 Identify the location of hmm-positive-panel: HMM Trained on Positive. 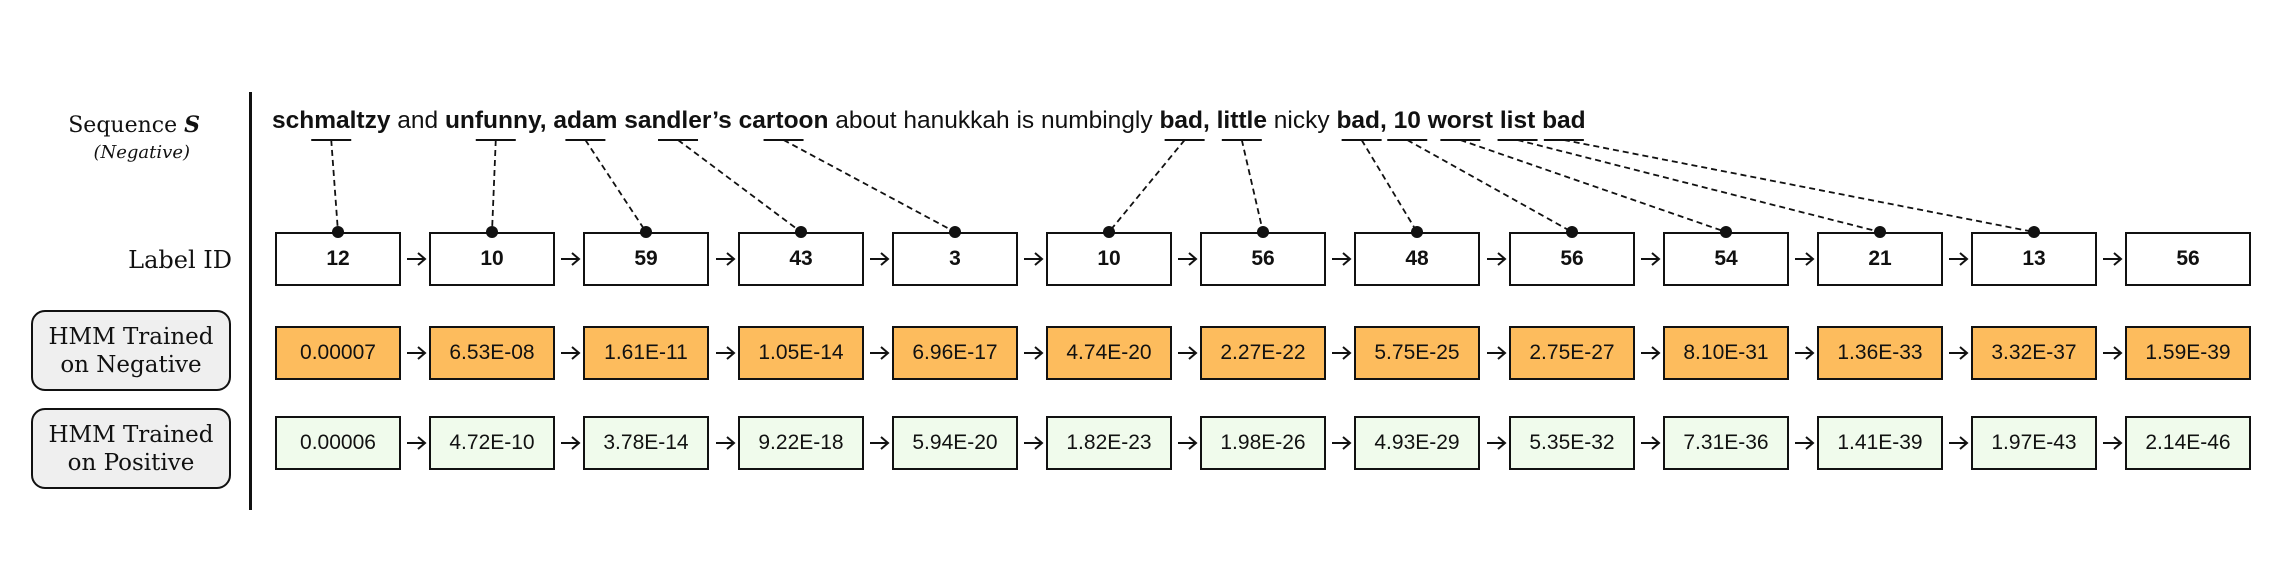
(131, 448).